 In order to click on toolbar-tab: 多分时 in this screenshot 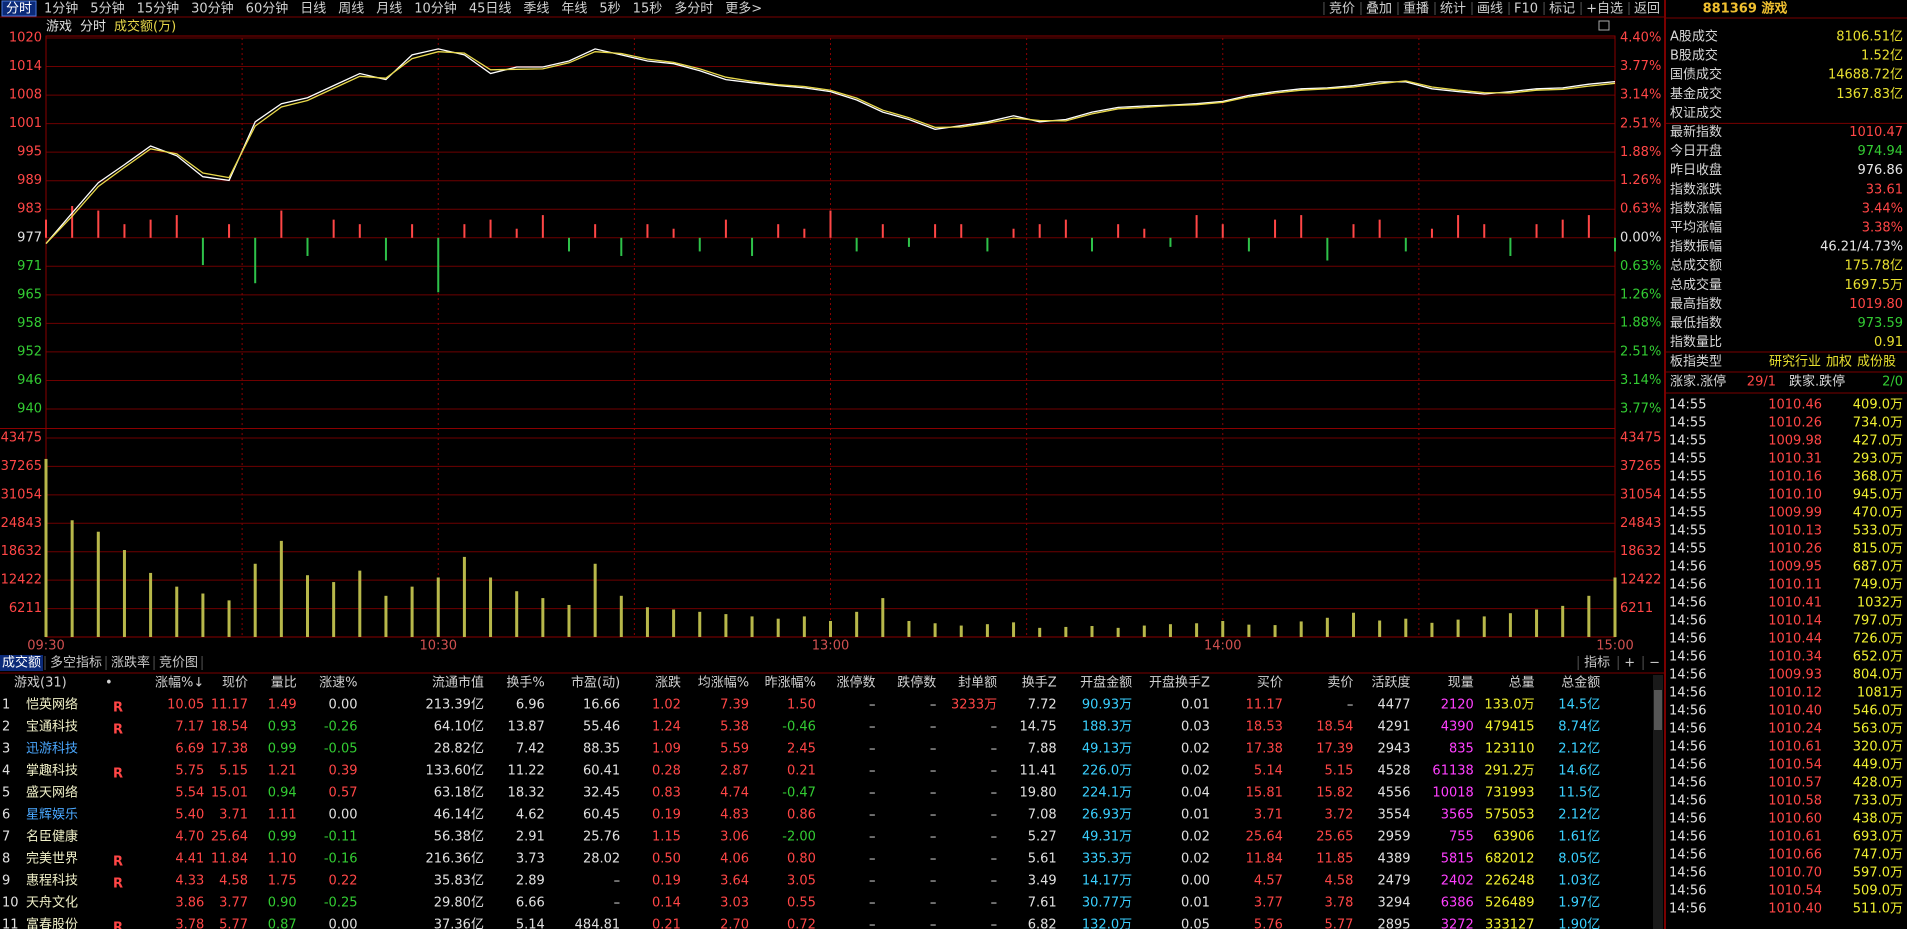, I will do `click(693, 9)`.